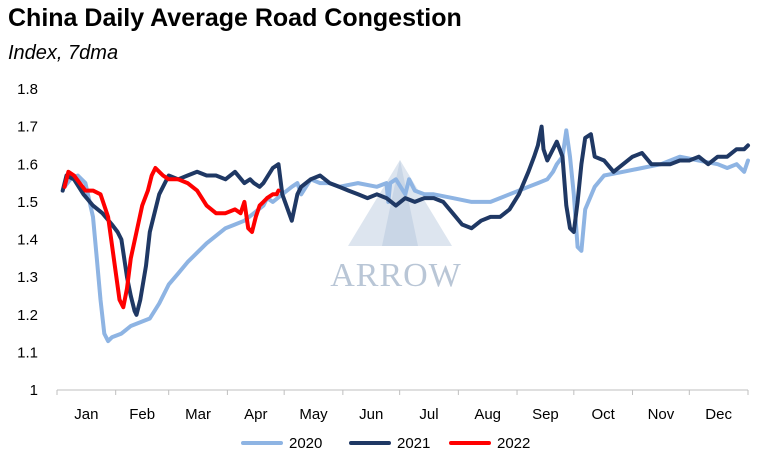 The height and width of the screenshot is (474, 770). I want to click on y-tick-label: 1.4, so click(27, 240).